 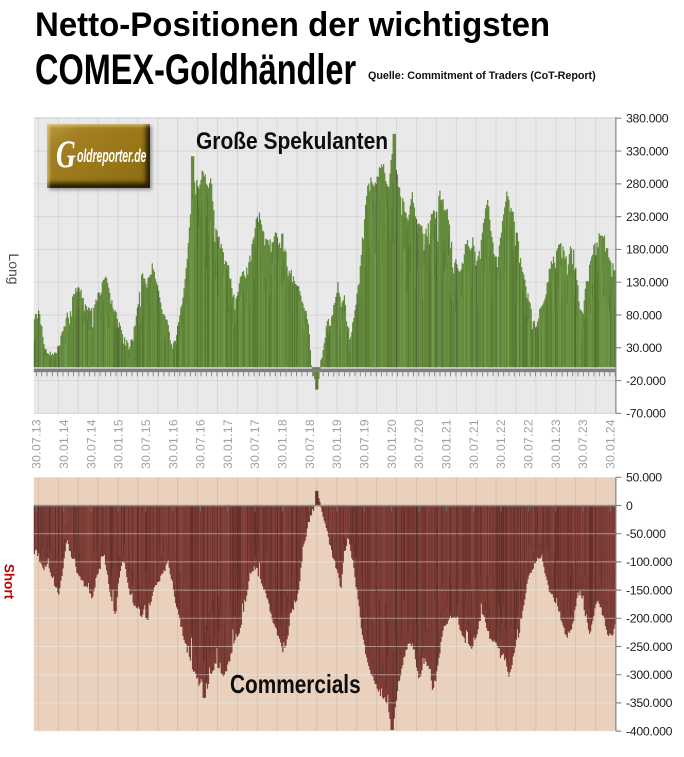 I want to click on svg-text: 30.07.18, so click(x=310, y=444).